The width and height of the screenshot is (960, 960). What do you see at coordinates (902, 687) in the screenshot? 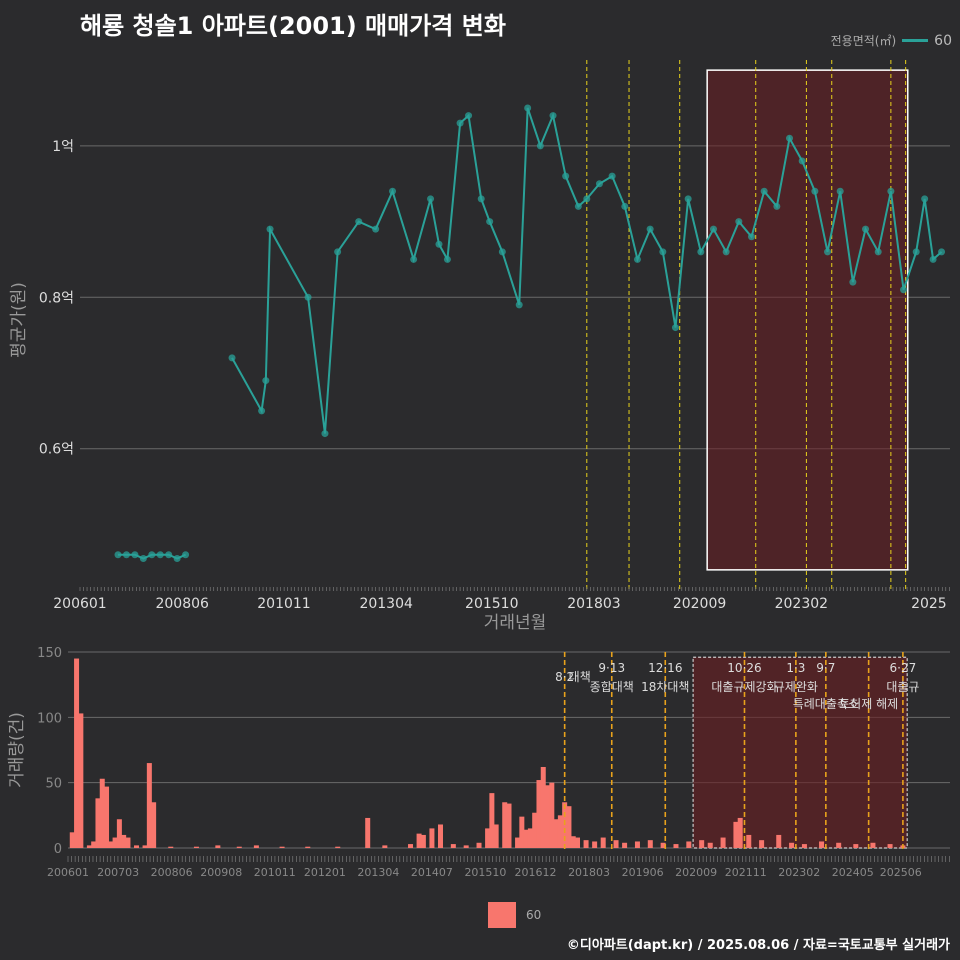
I see `annotation-label: 대출규` at bounding box center [902, 687].